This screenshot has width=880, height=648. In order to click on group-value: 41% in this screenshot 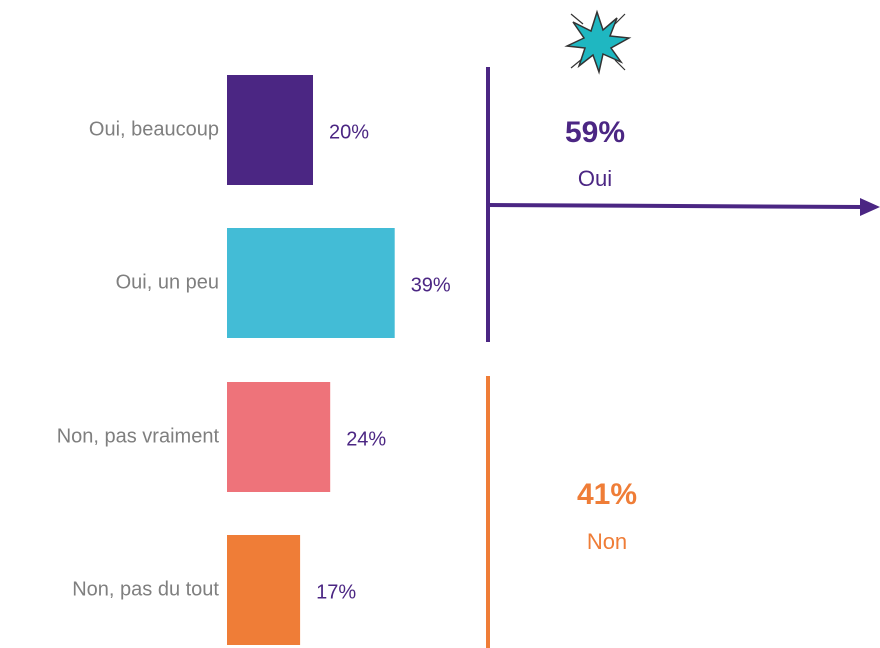, I will do `click(607, 494)`.